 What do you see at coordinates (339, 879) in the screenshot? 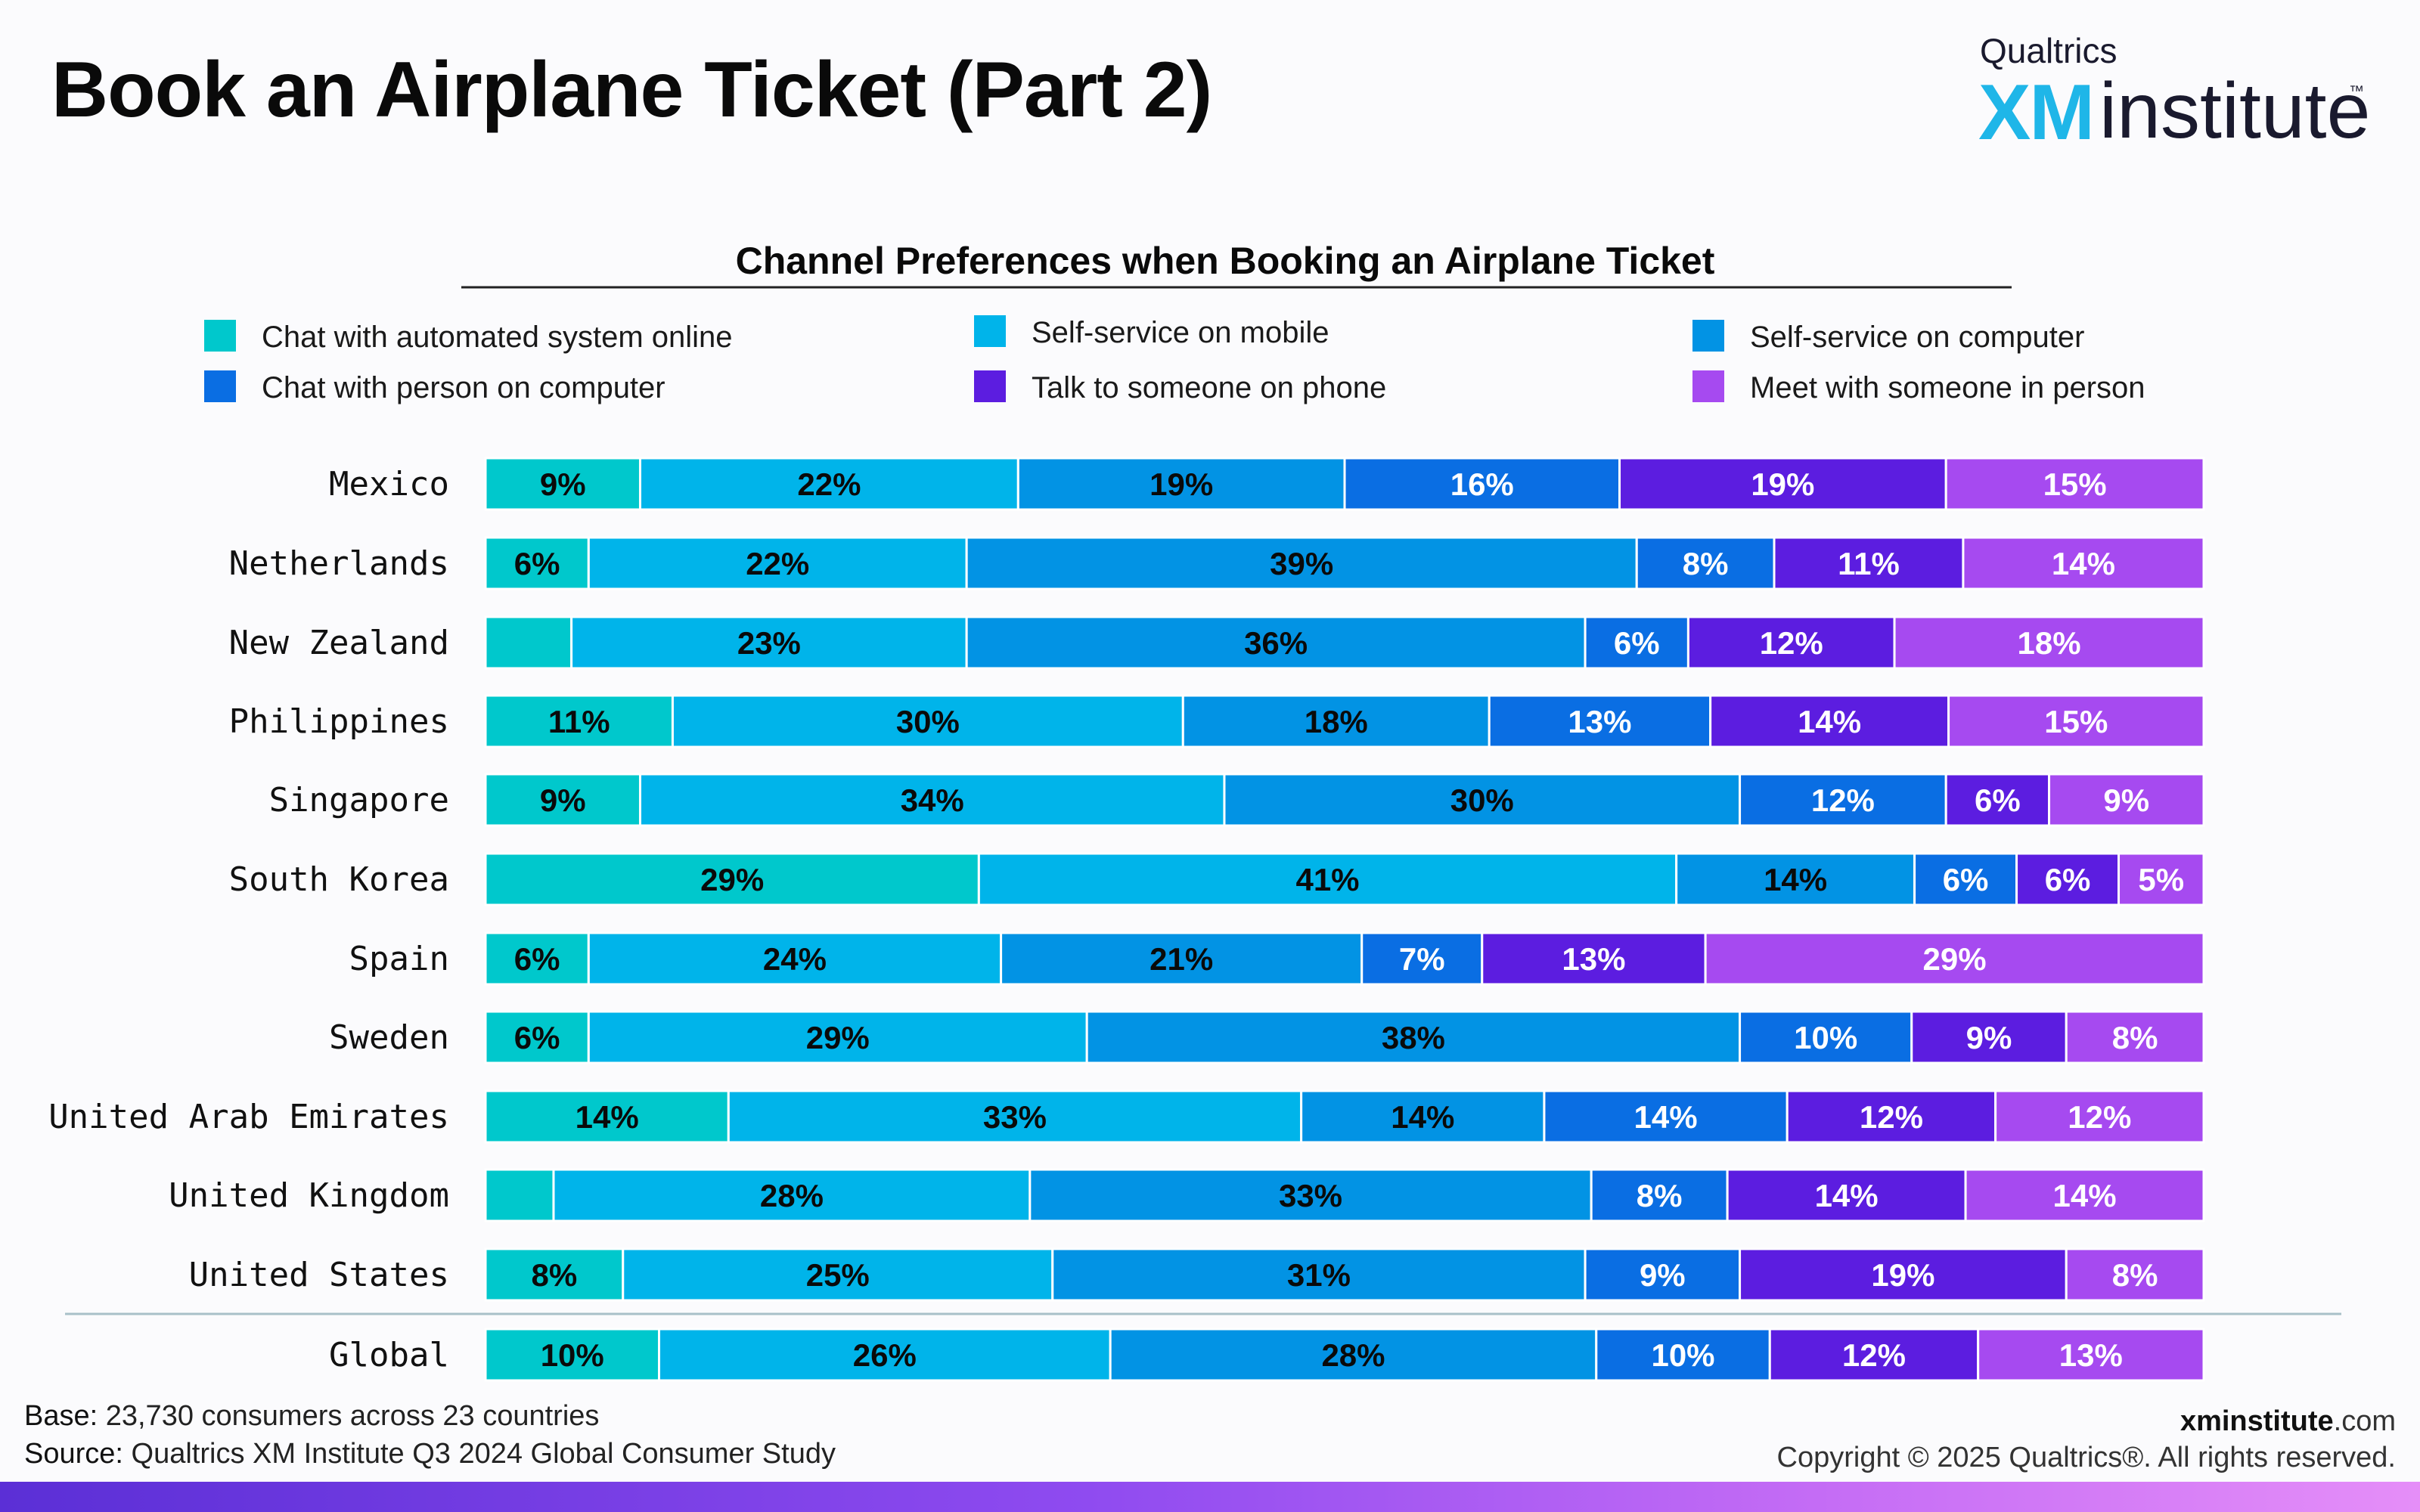
I see `country-label: South Korea` at bounding box center [339, 879].